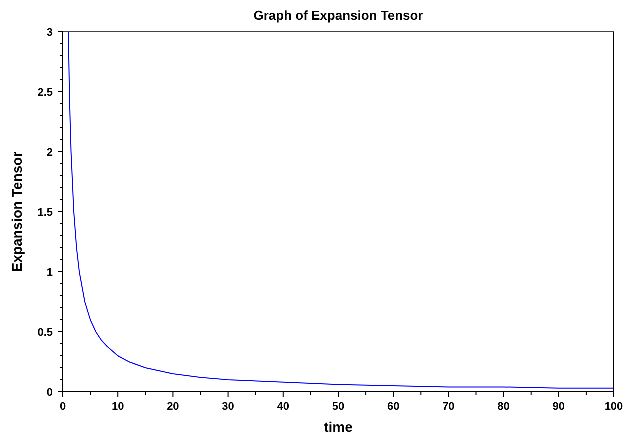 The image size is (630, 436). I want to click on y-tick-label: 0, so click(49, 392).